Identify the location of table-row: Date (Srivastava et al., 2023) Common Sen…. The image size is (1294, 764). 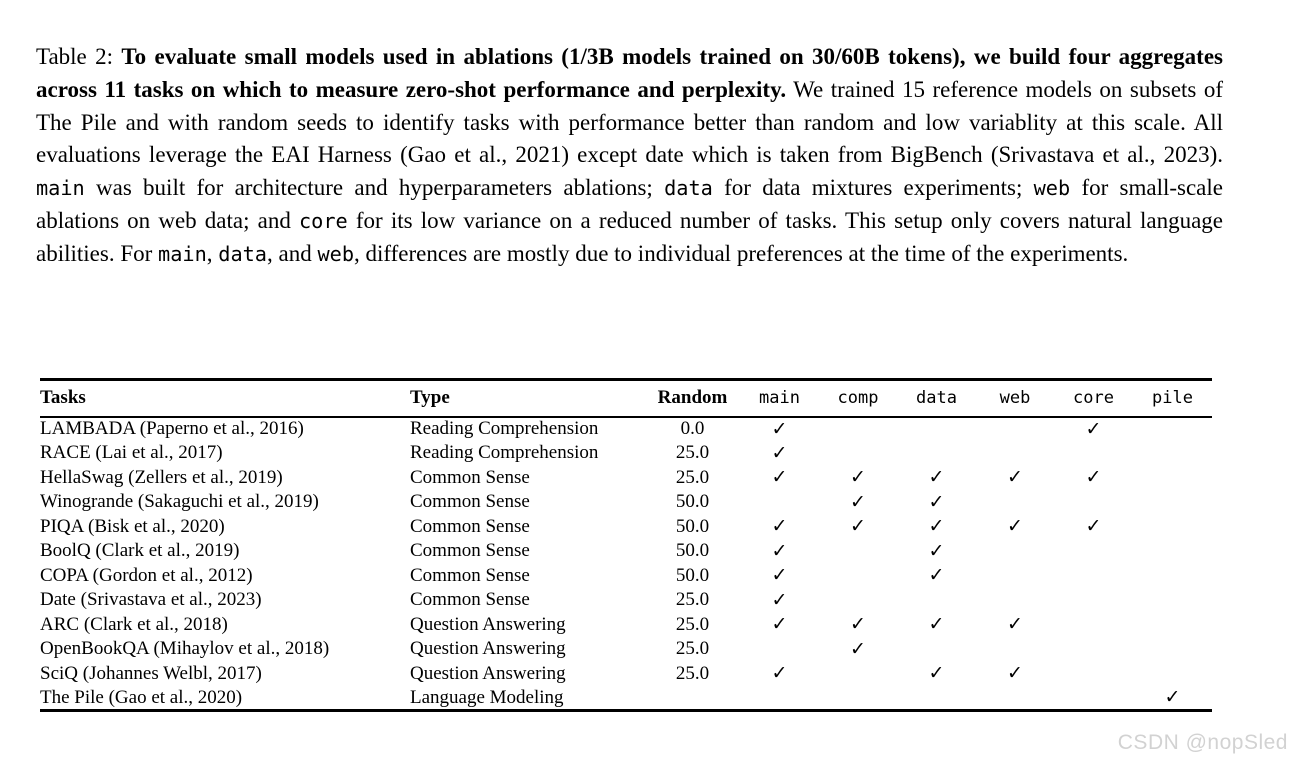
(626, 600).